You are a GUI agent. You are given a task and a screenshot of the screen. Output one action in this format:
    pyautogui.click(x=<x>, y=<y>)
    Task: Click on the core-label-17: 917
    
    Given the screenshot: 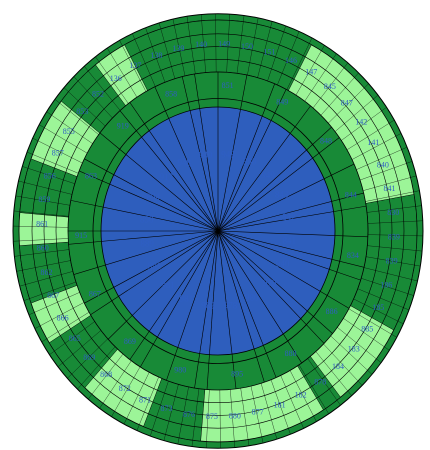 What is the action you would take?
    pyautogui.click(x=166, y=177)
    